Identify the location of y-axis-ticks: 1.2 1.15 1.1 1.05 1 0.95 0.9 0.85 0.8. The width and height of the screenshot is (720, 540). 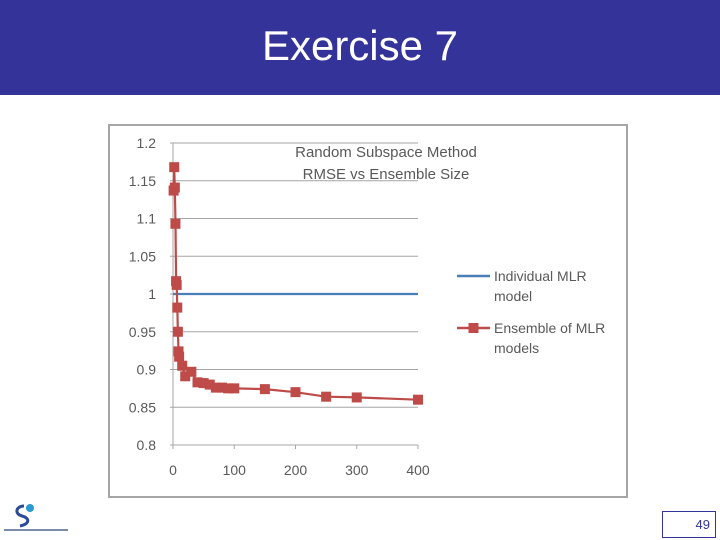
(142, 294).